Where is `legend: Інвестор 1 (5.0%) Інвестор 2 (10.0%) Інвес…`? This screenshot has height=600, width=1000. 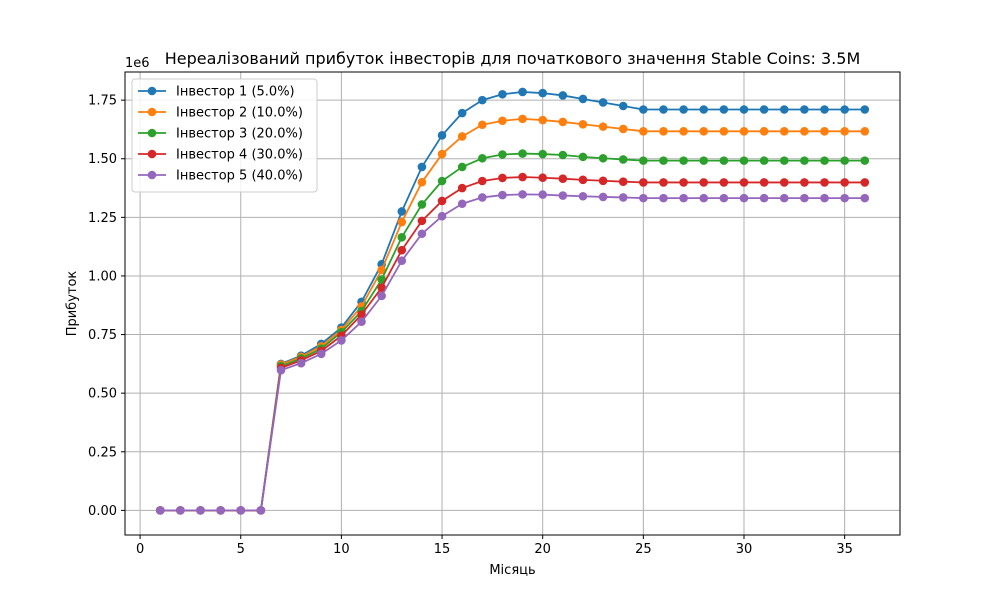
legend: Інвестор 1 (5.0%) Інвестор 2 (10.0%) Інвес… is located at coordinates (224, 135).